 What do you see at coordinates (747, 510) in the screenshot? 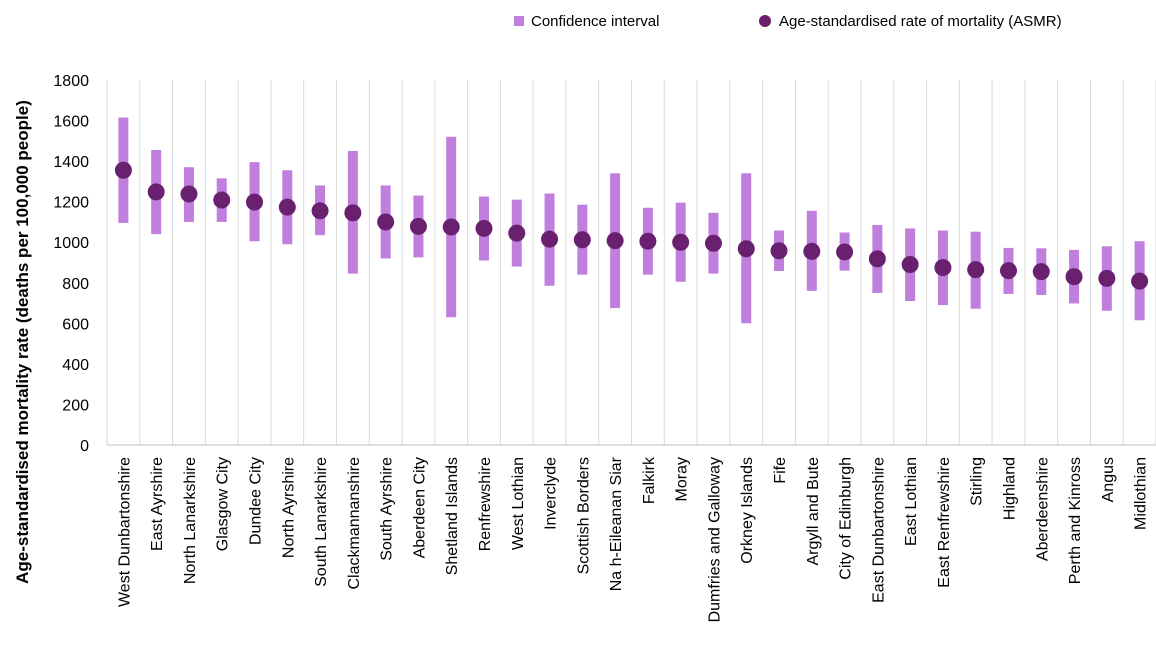
I see `x-category-label: Orkney Islands` at bounding box center [747, 510].